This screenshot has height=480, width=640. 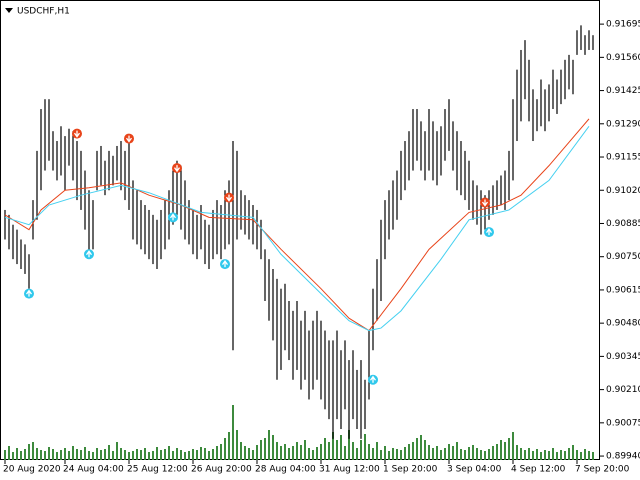 I want to click on y-tick-label: 0.91290, so click(x=623, y=124).